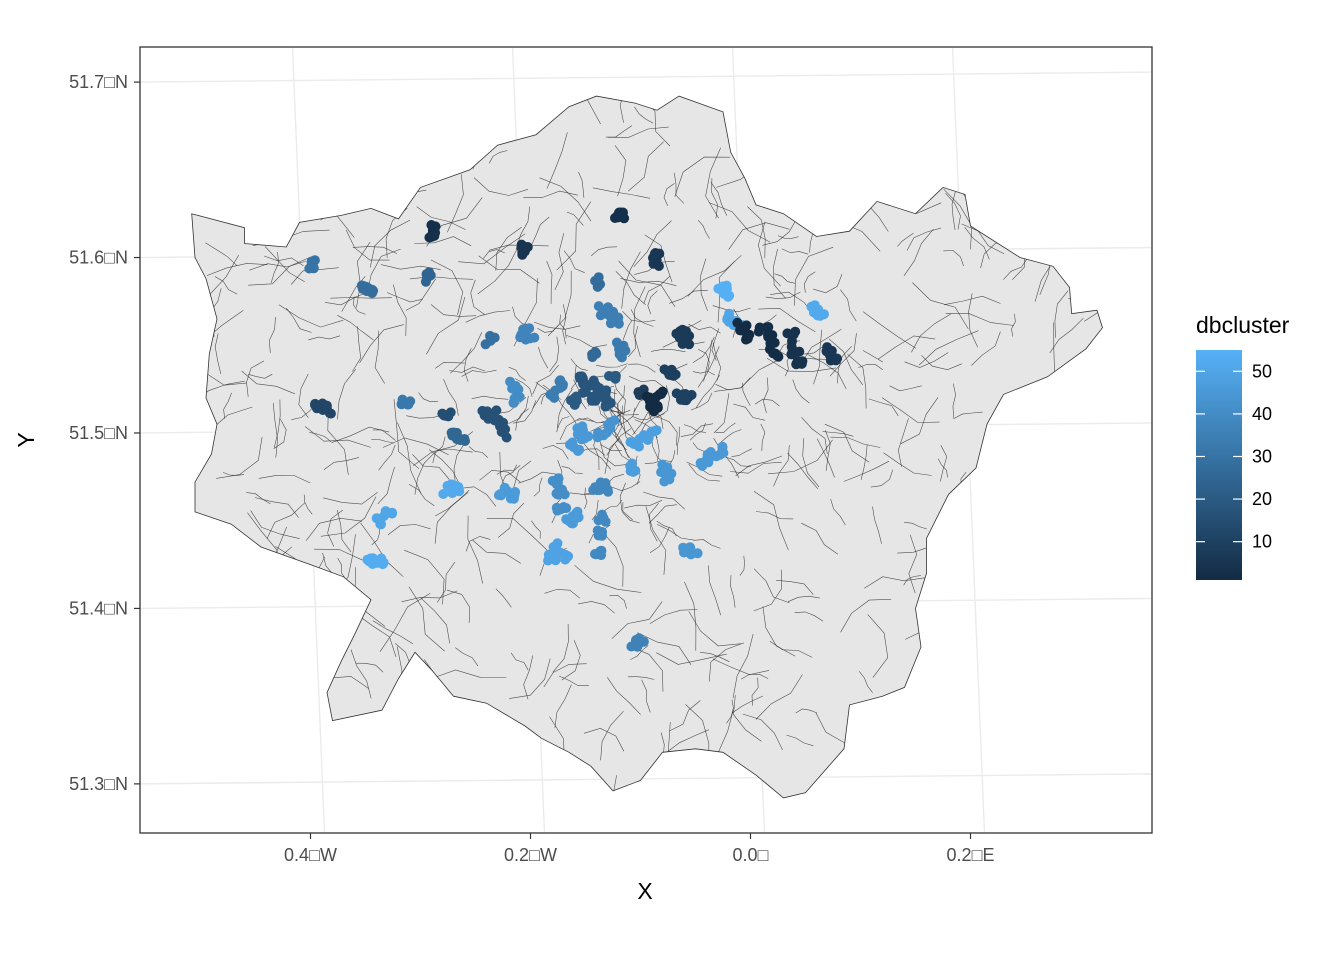 Image resolution: width=1344 pixels, height=960 pixels. What do you see at coordinates (1262, 371) in the screenshot?
I see `legend-tick-label: 50` at bounding box center [1262, 371].